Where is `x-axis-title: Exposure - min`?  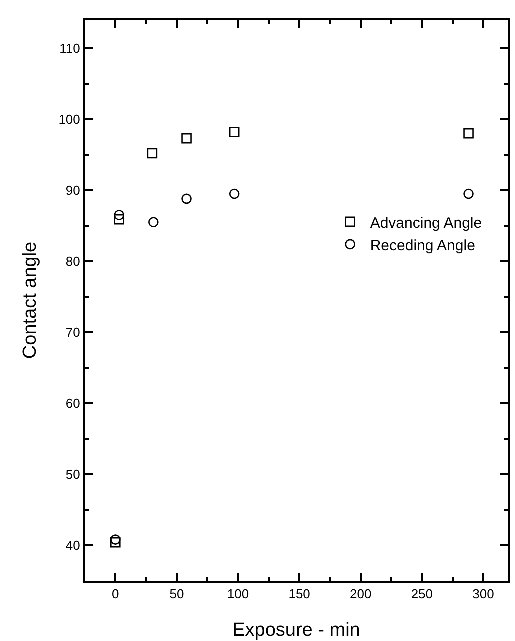
x-axis-title: Exposure - min is located at coordinates (296, 630).